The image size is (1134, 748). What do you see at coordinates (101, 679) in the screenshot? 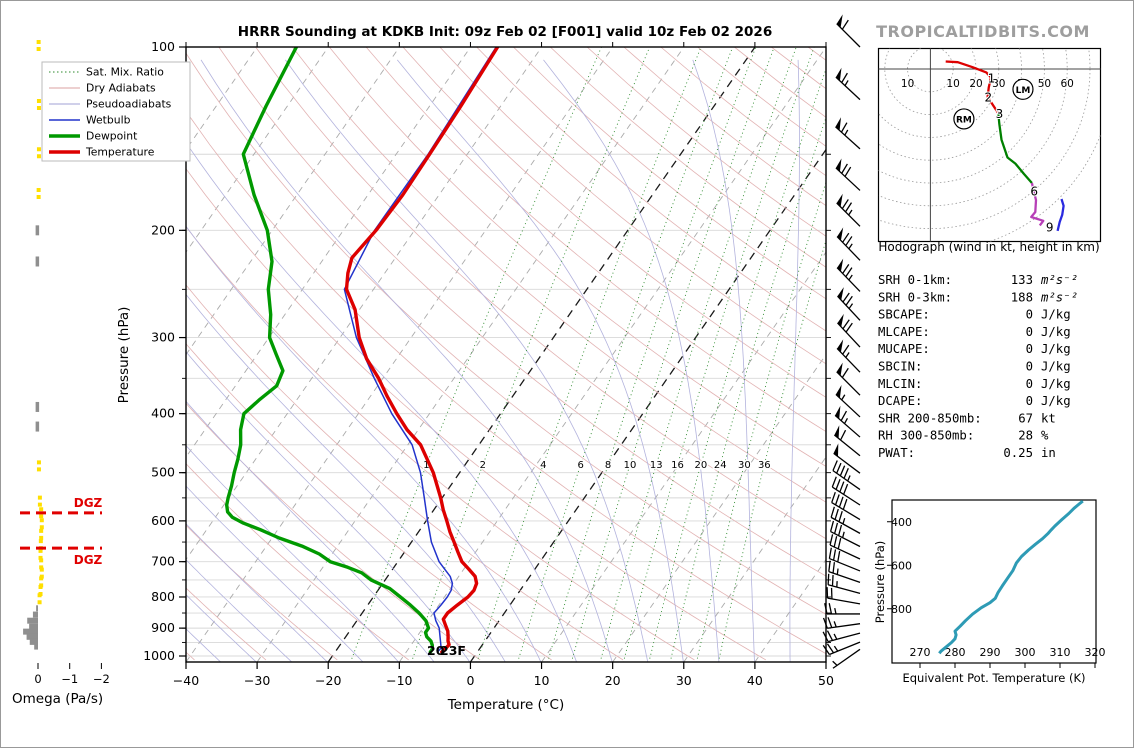
I see `omega-tick-label: −2` at bounding box center [101, 679].